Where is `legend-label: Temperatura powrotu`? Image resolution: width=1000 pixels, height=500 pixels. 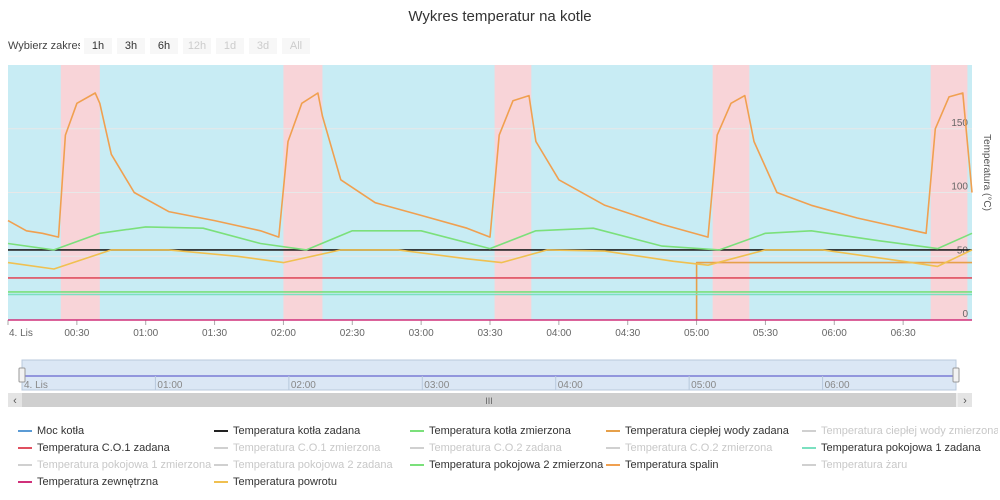 legend-label: Temperatura powrotu is located at coordinates (285, 481).